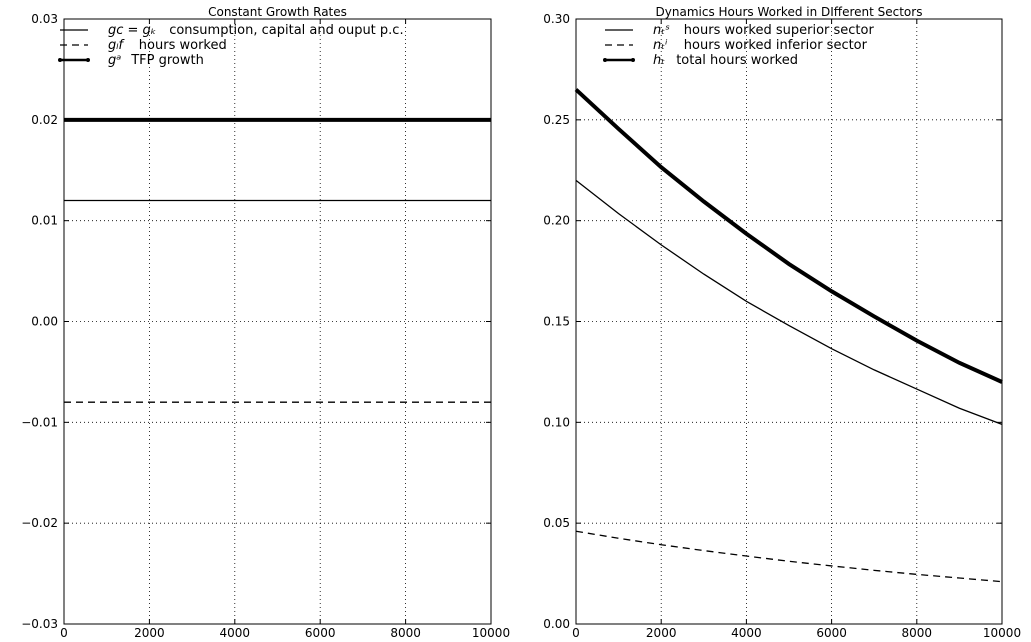 This screenshot has width=1031, height=642. I want to click on legend-label-0: hours worked superior sector, so click(779, 30).